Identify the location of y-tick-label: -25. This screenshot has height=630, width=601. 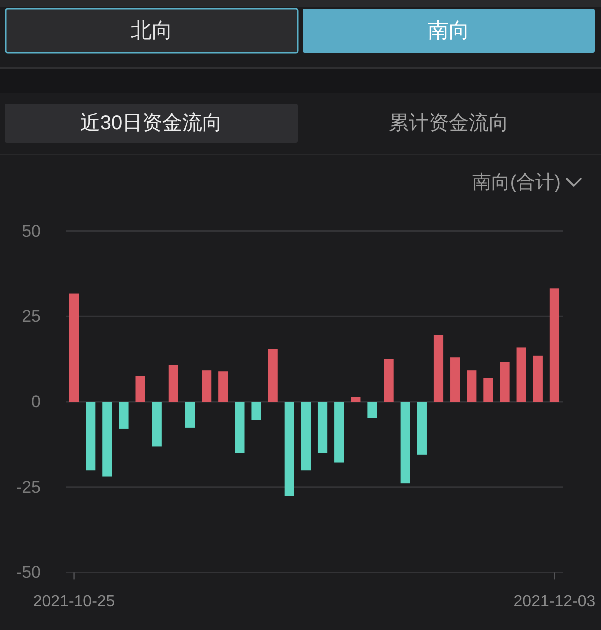
(28, 487).